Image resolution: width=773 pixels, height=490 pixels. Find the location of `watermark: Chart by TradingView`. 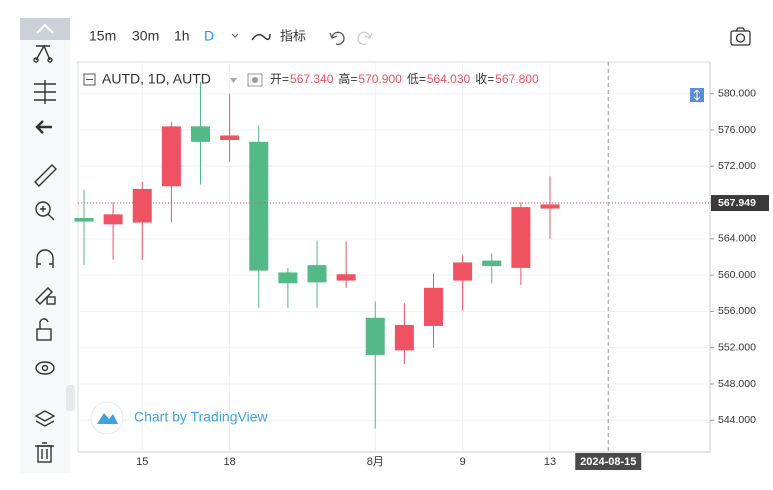

watermark: Chart by TradingView is located at coordinates (201, 417).